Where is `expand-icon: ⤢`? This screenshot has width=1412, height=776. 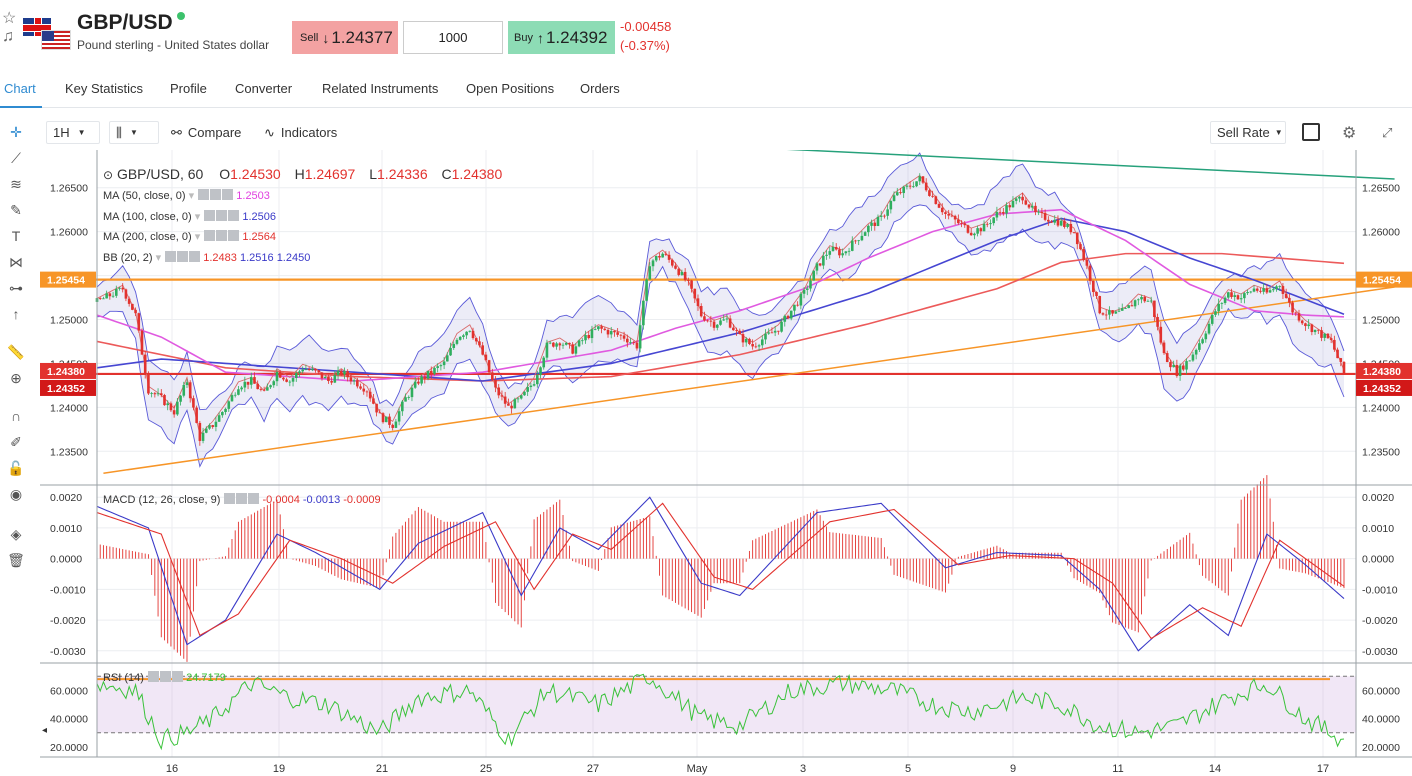
expand-icon: ⤢ is located at coordinates (1387, 132).